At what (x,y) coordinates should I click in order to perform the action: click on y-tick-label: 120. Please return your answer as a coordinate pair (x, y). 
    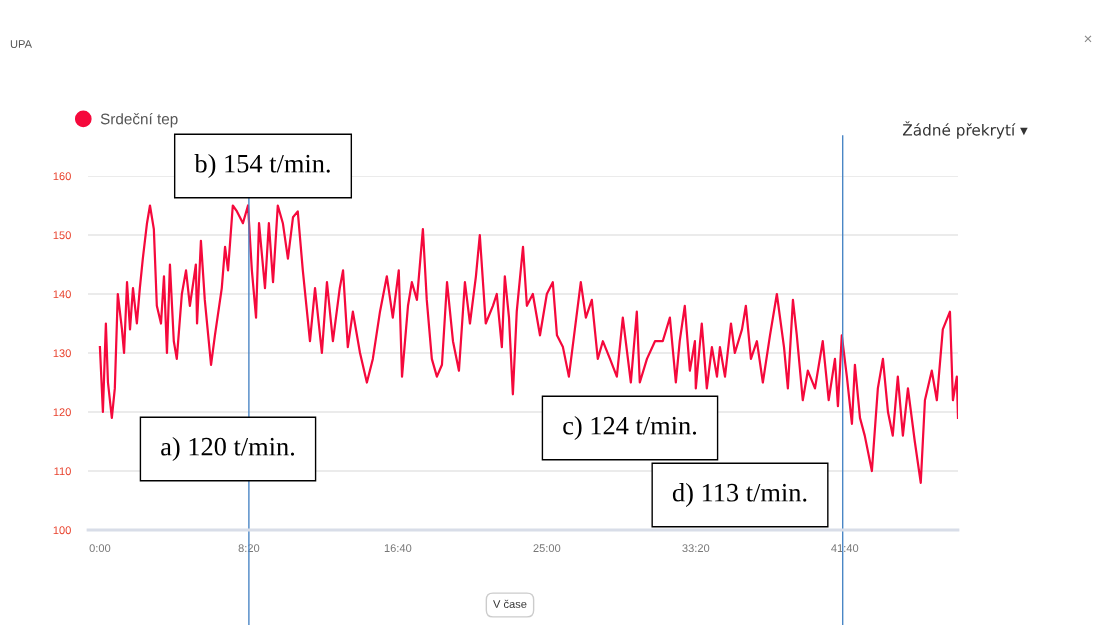
    Looking at the image, I should click on (62, 412).